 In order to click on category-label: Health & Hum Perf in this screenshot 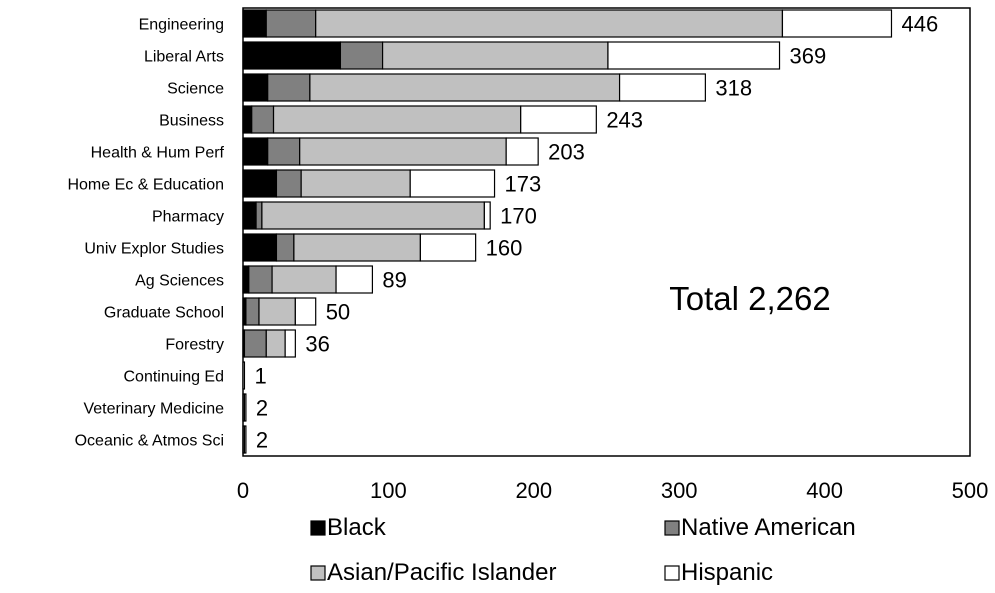, I will do `click(158, 153)`.